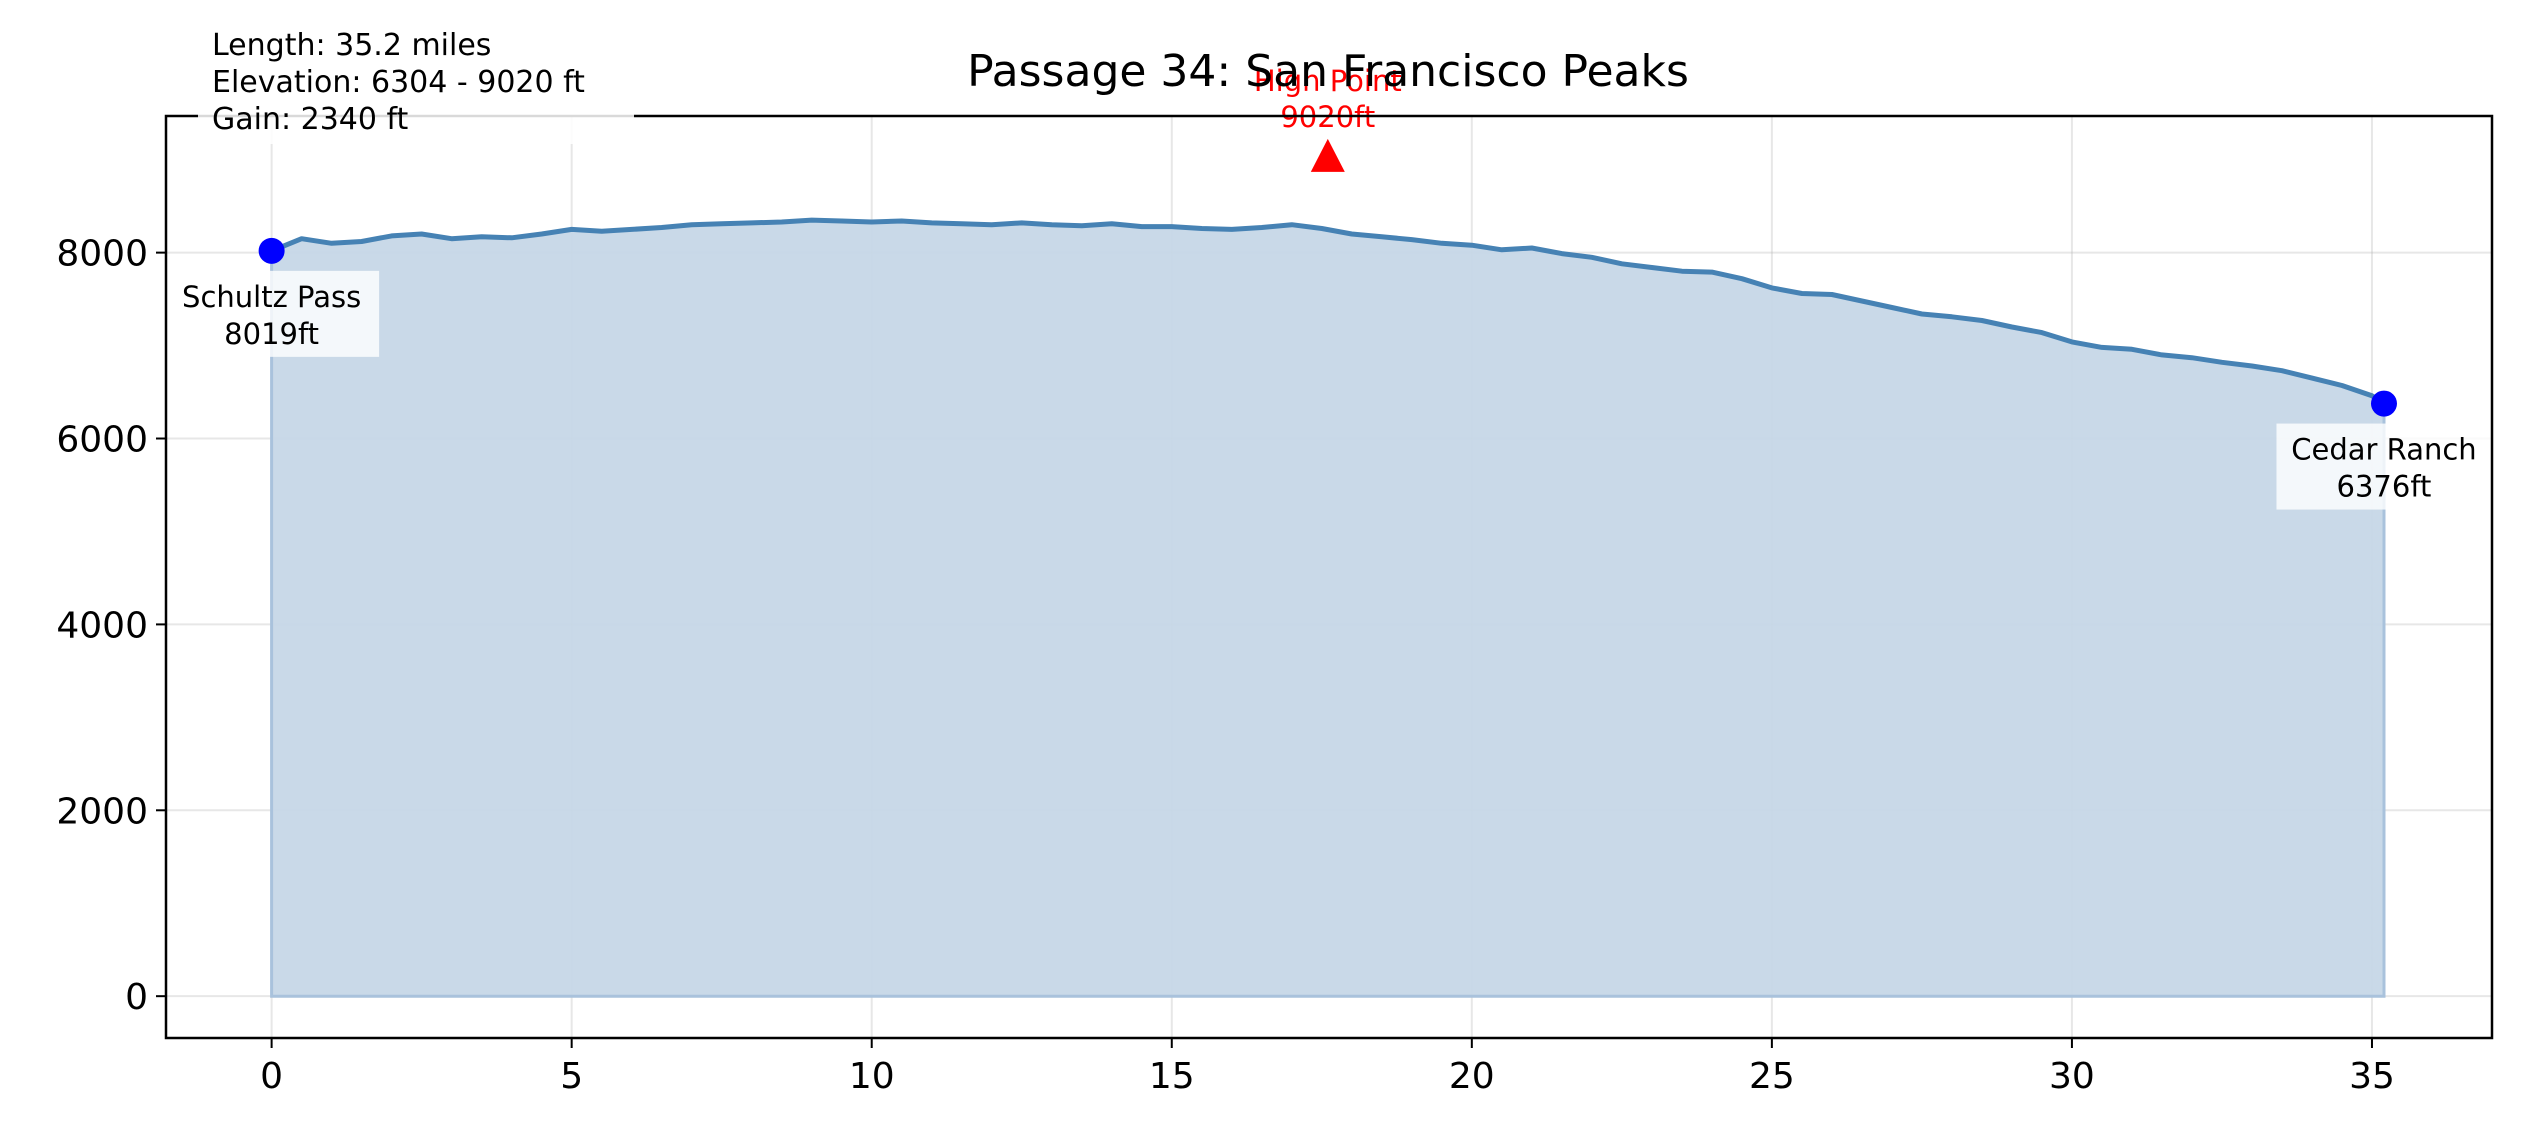 The height and width of the screenshot is (1139, 2521). I want to click on y-tick-label: 0, so click(136, 997).